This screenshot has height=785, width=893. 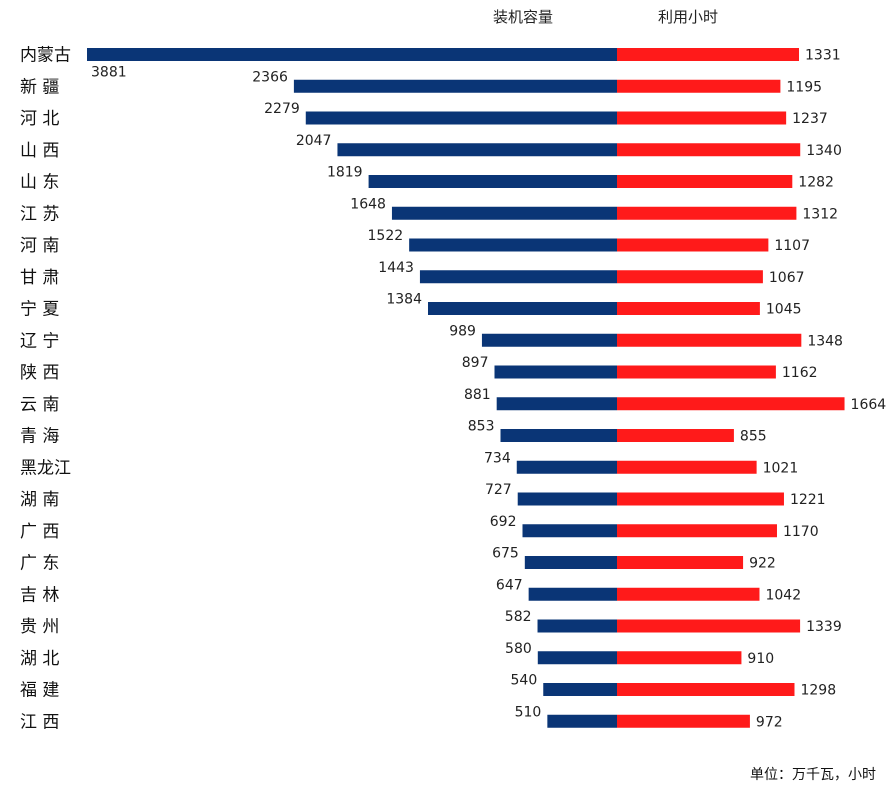 I want to click on value-label-capacity: 1648, so click(x=368, y=204).